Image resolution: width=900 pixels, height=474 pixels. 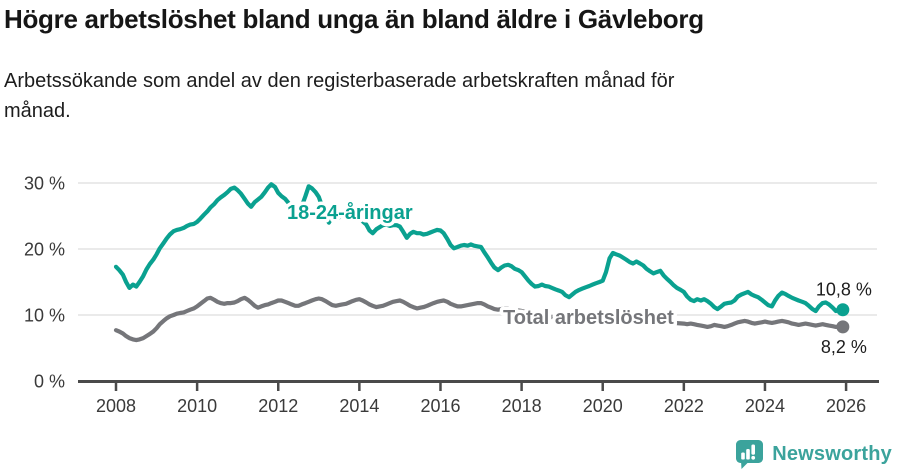 What do you see at coordinates (49, 382) in the screenshot?
I see `y-tick-label: 0 %` at bounding box center [49, 382].